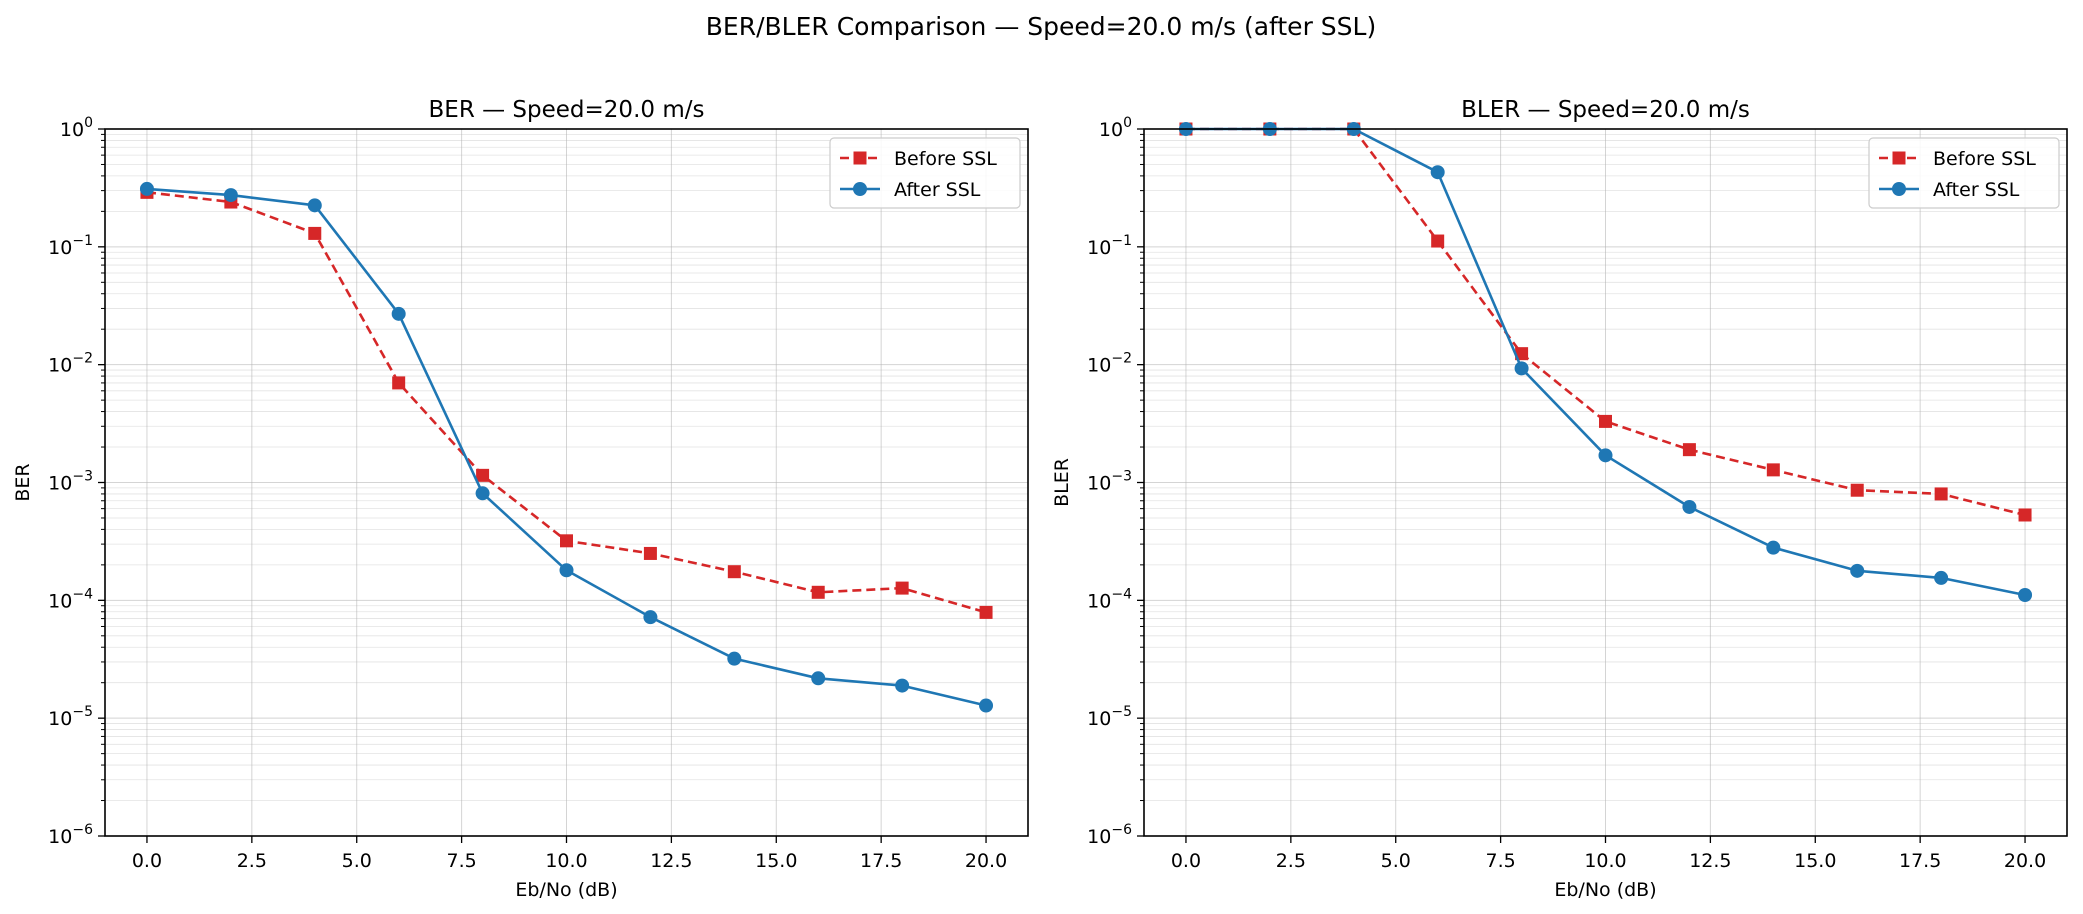 The height and width of the screenshot is (914, 2083). I want to click on chart-title: BLER — Speed=20.0 m/s, so click(1605, 110).